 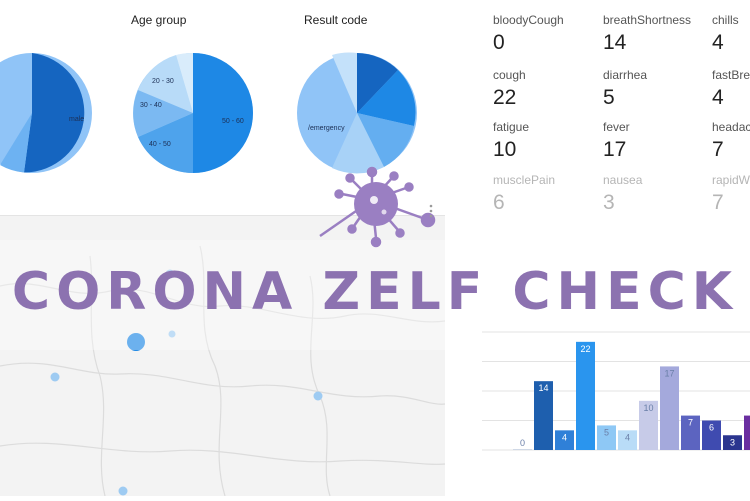 What do you see at coordinates (505, 97) in the screenshot?
I see `metric-value: 22` at bounding box center [505, 97].